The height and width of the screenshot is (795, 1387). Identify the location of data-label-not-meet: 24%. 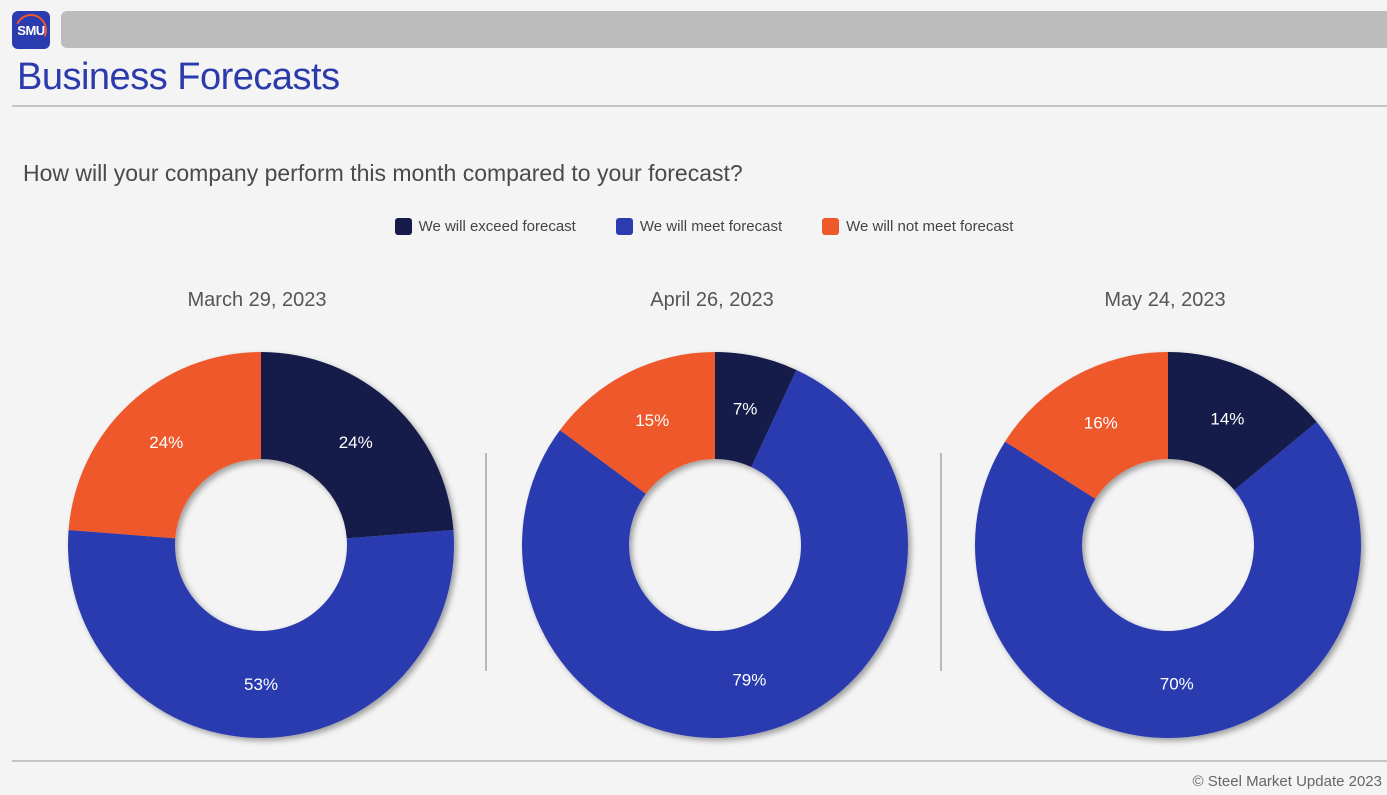
(166, 442).